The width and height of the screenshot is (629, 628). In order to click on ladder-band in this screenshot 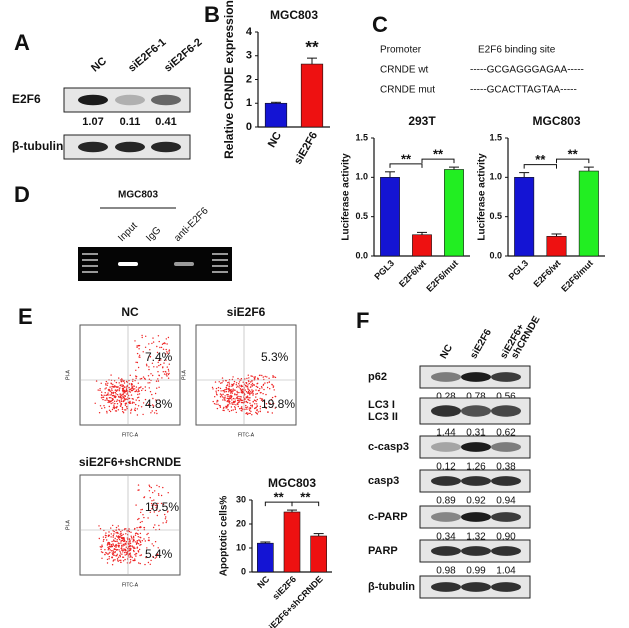, I will do `click(220, 266)`.